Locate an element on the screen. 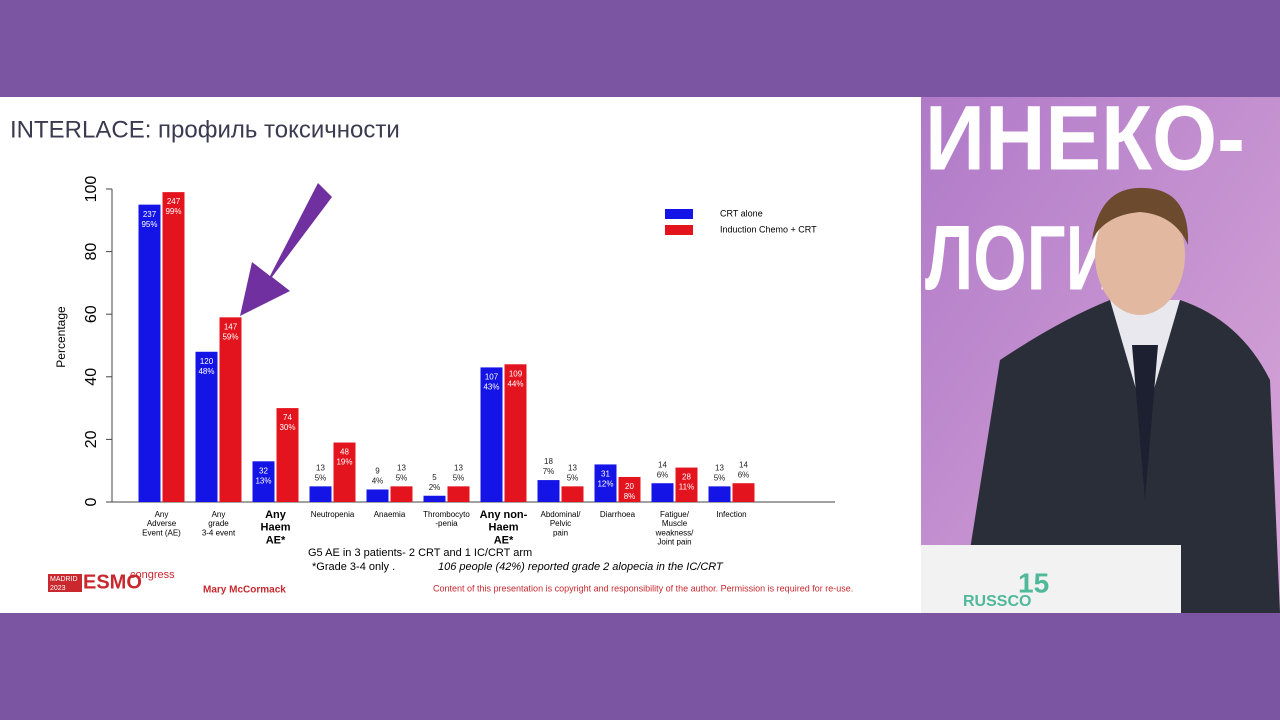 Image resolution: width=1280 pixels, height=720 pixels. value-label: 7% is located at coordinates (549, 471).